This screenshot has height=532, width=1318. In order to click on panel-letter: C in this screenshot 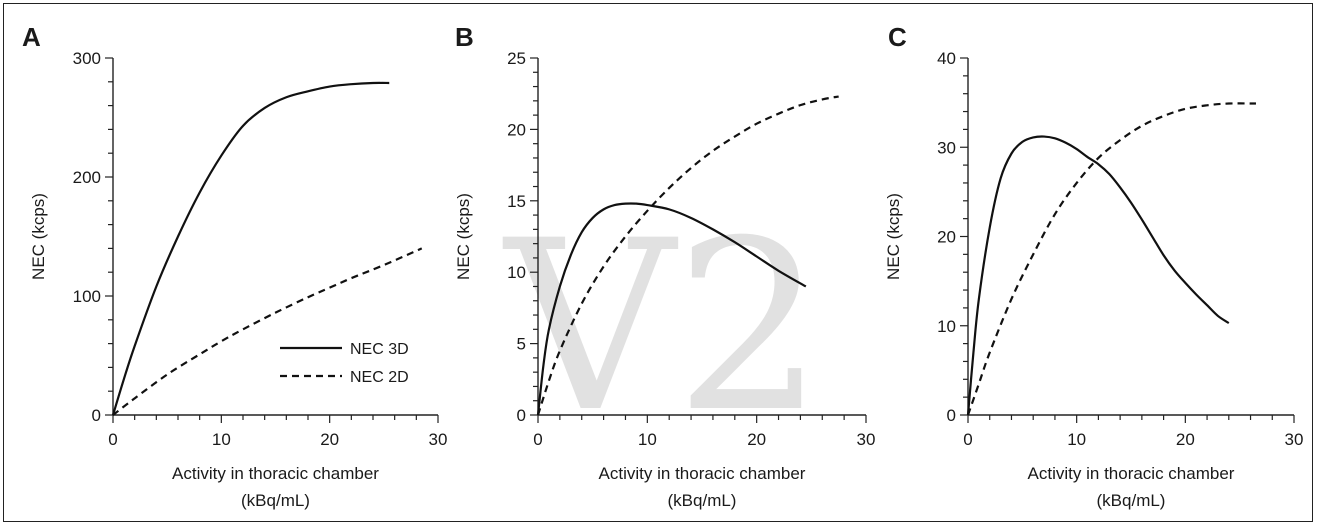, I will do `click(897, 37)`.